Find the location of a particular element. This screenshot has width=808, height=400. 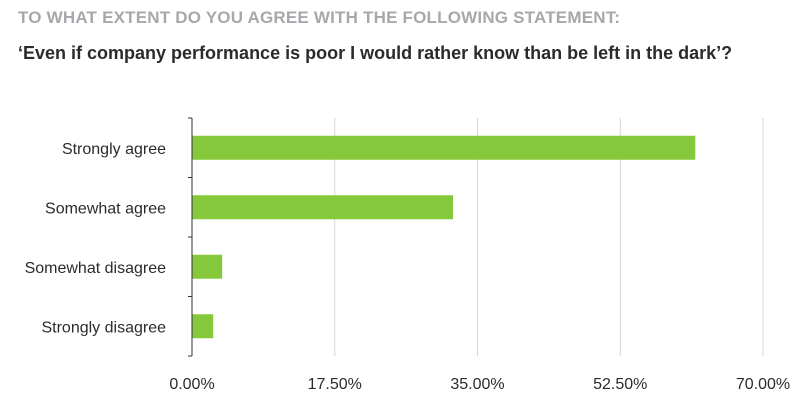

category-label: Strongly agree is located at coordinates (114, 149).